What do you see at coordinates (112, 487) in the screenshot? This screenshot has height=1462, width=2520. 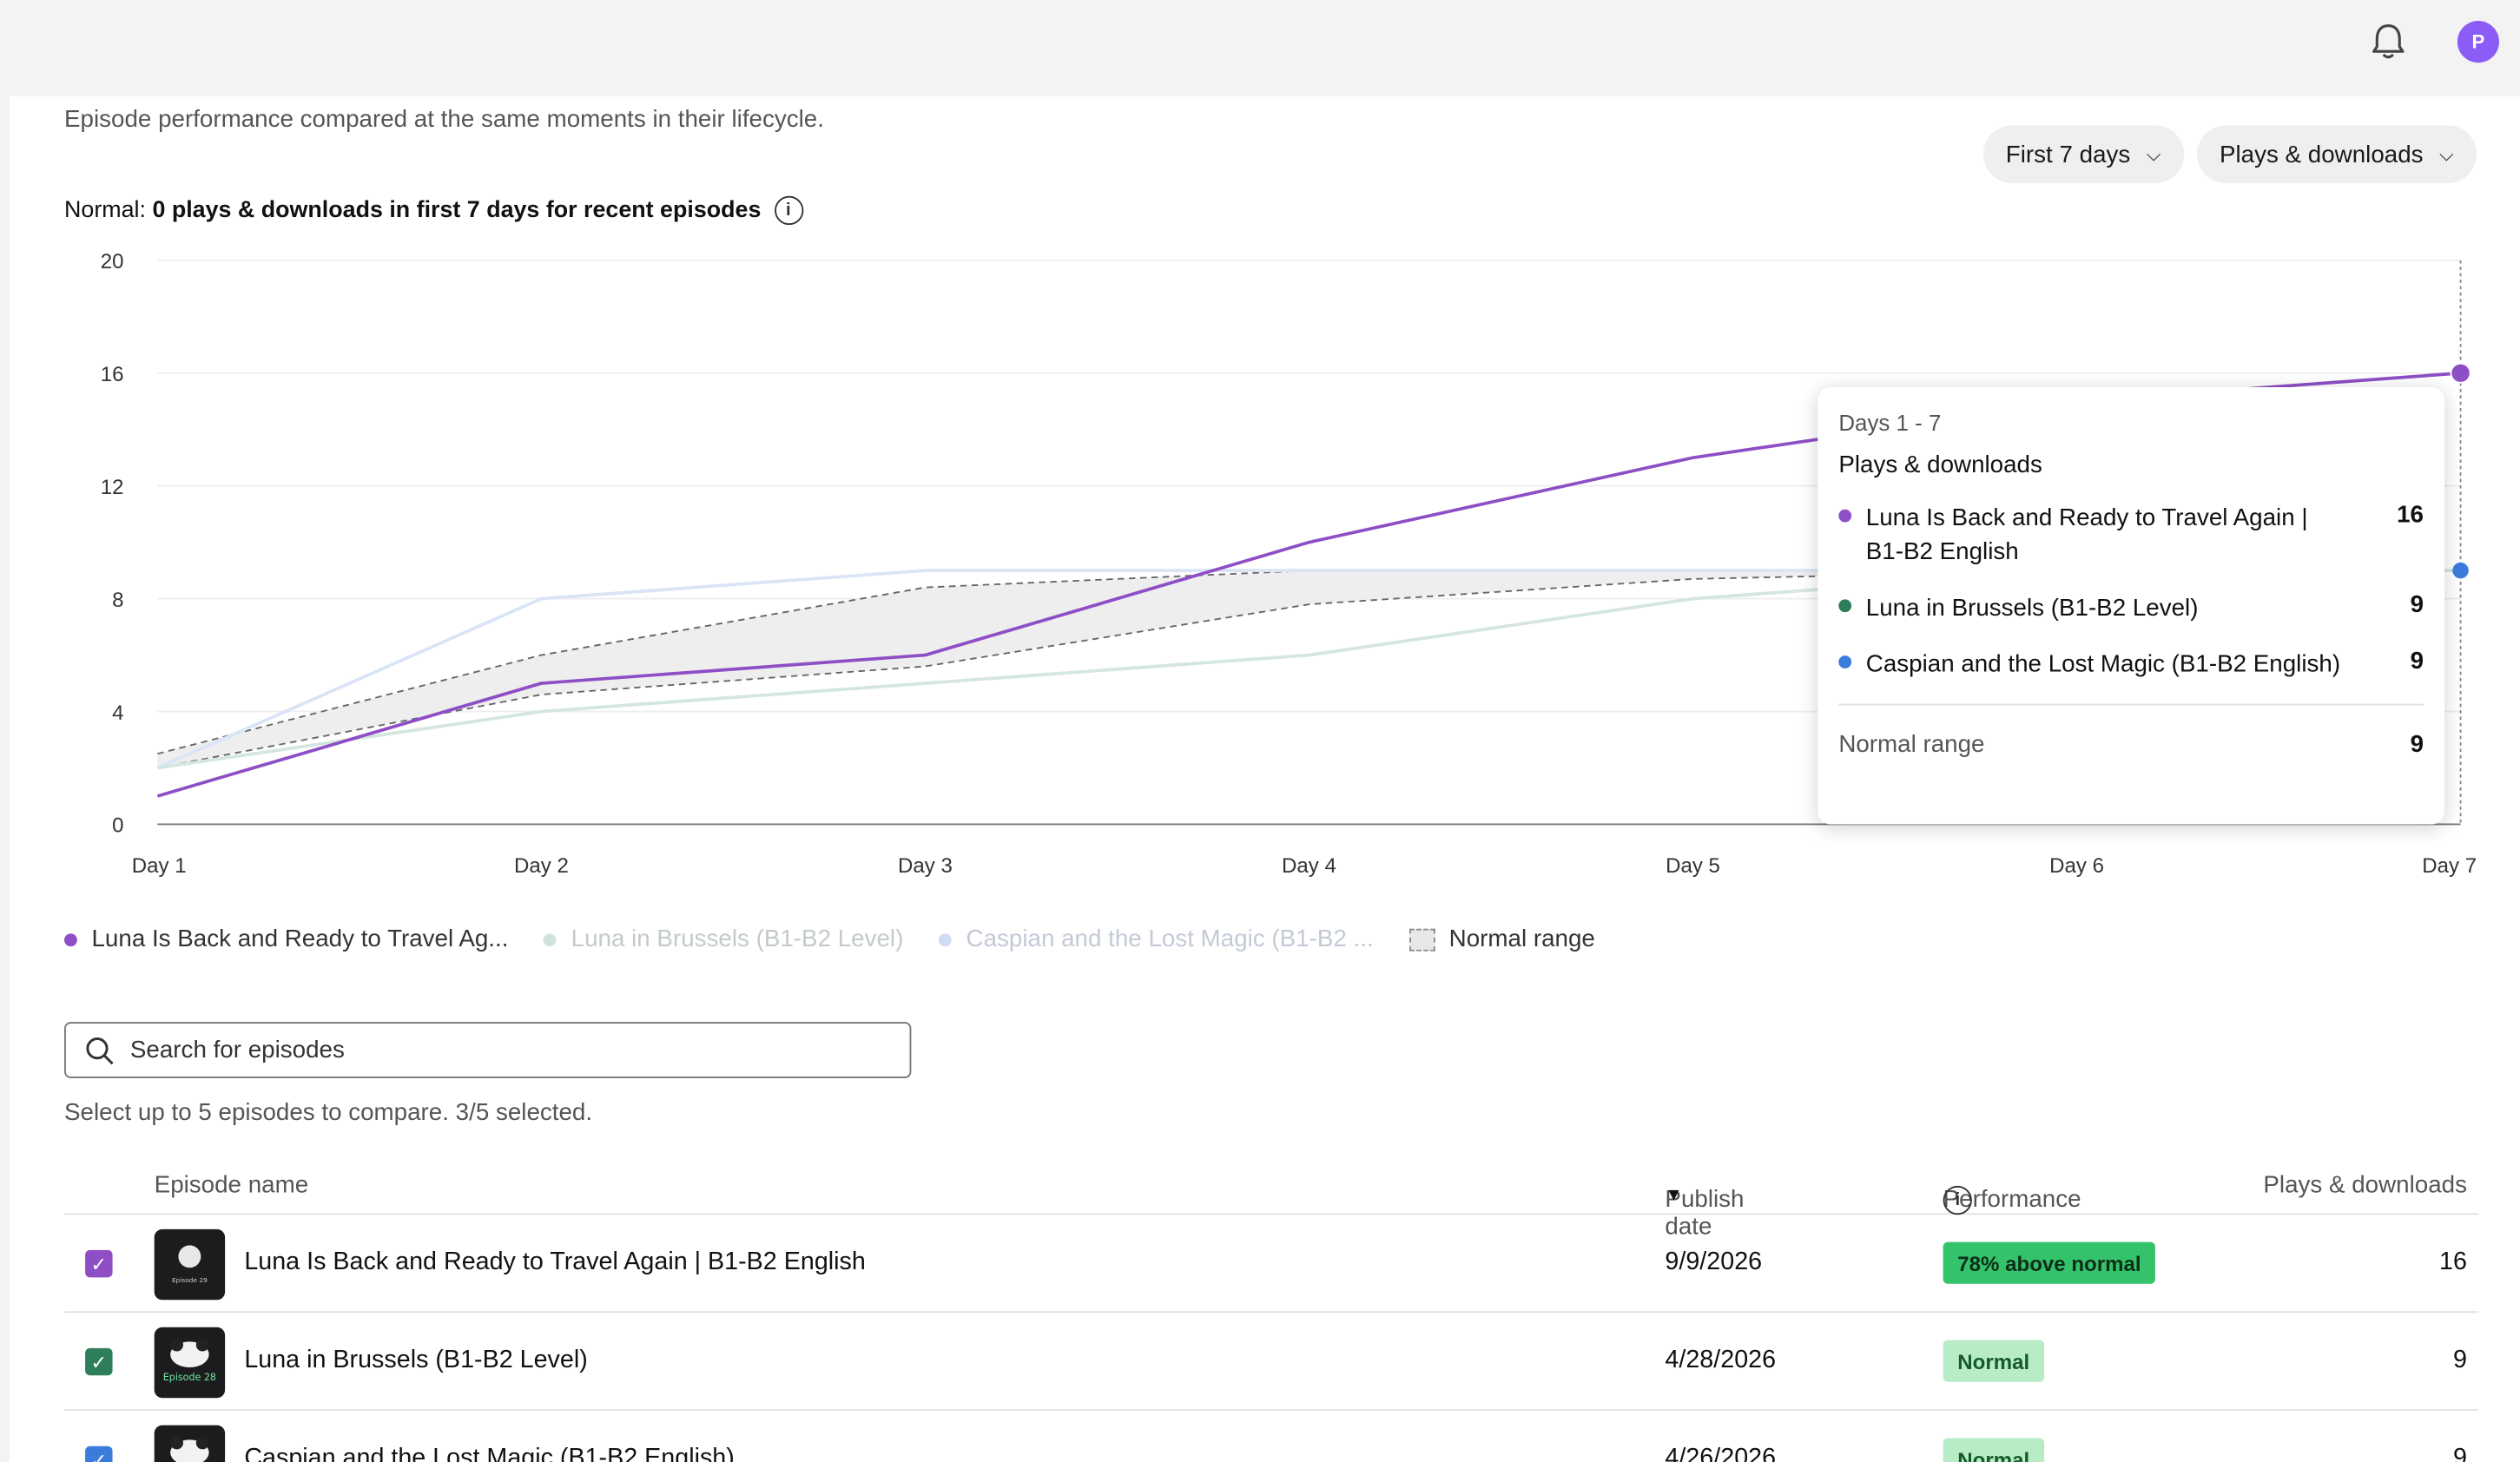 I see `y-tick-label: 12` at bounding box center [112, 487].